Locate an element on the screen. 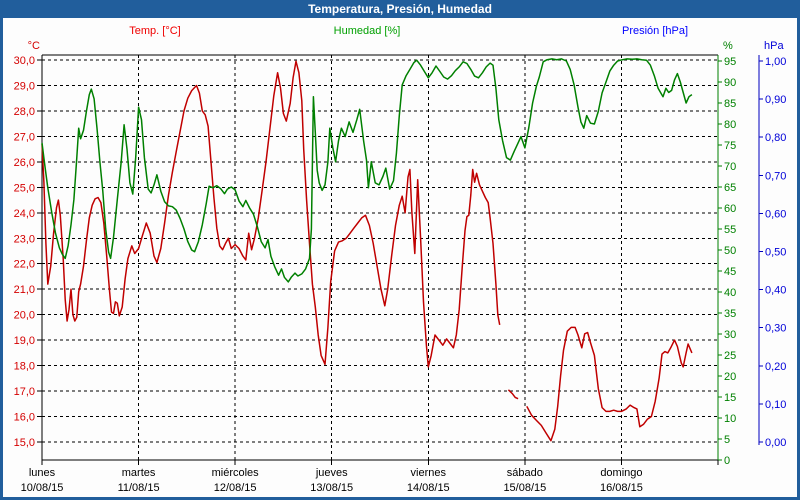 The image size is (800, 500). humidity-tick-label: 55 is located at coordinates (730, 230).